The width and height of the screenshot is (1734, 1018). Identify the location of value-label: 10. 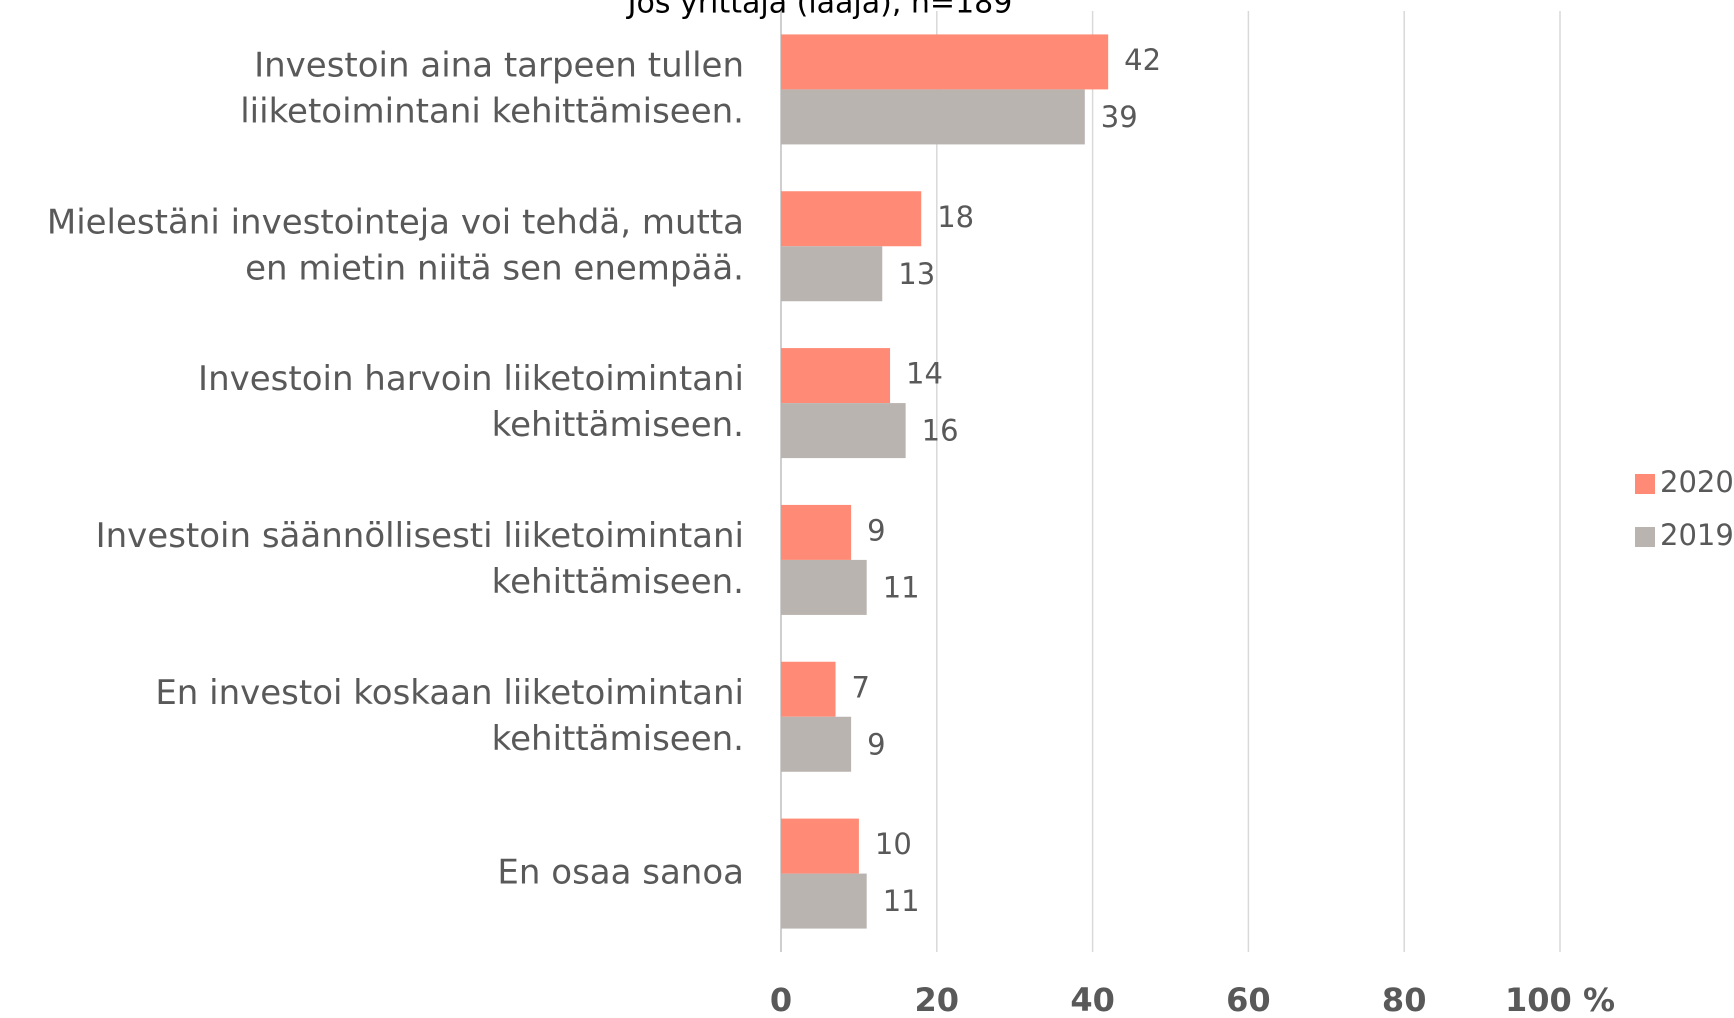
(893, 844).